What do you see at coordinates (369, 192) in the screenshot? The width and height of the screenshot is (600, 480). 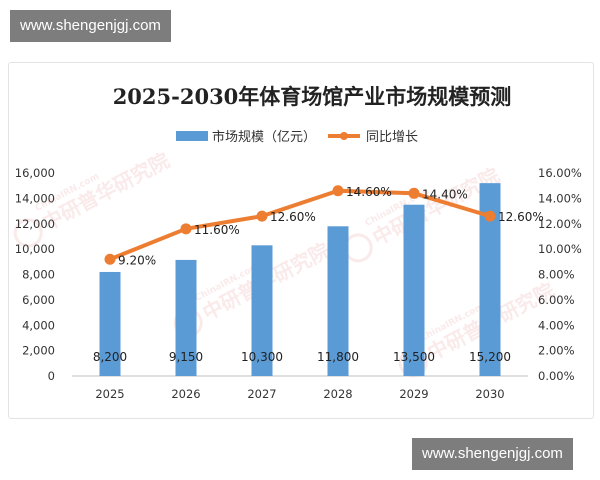 I see `line-value-label: 14.60%` at bounding box center [369, 192].